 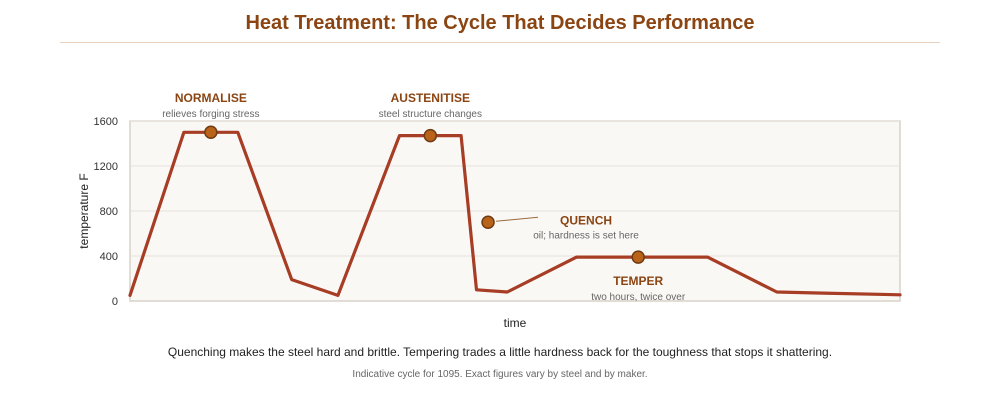 What do you see at coordinates (488, 222) in the screenshot?
I see `quench-marker` at bounding box center [488, 222].